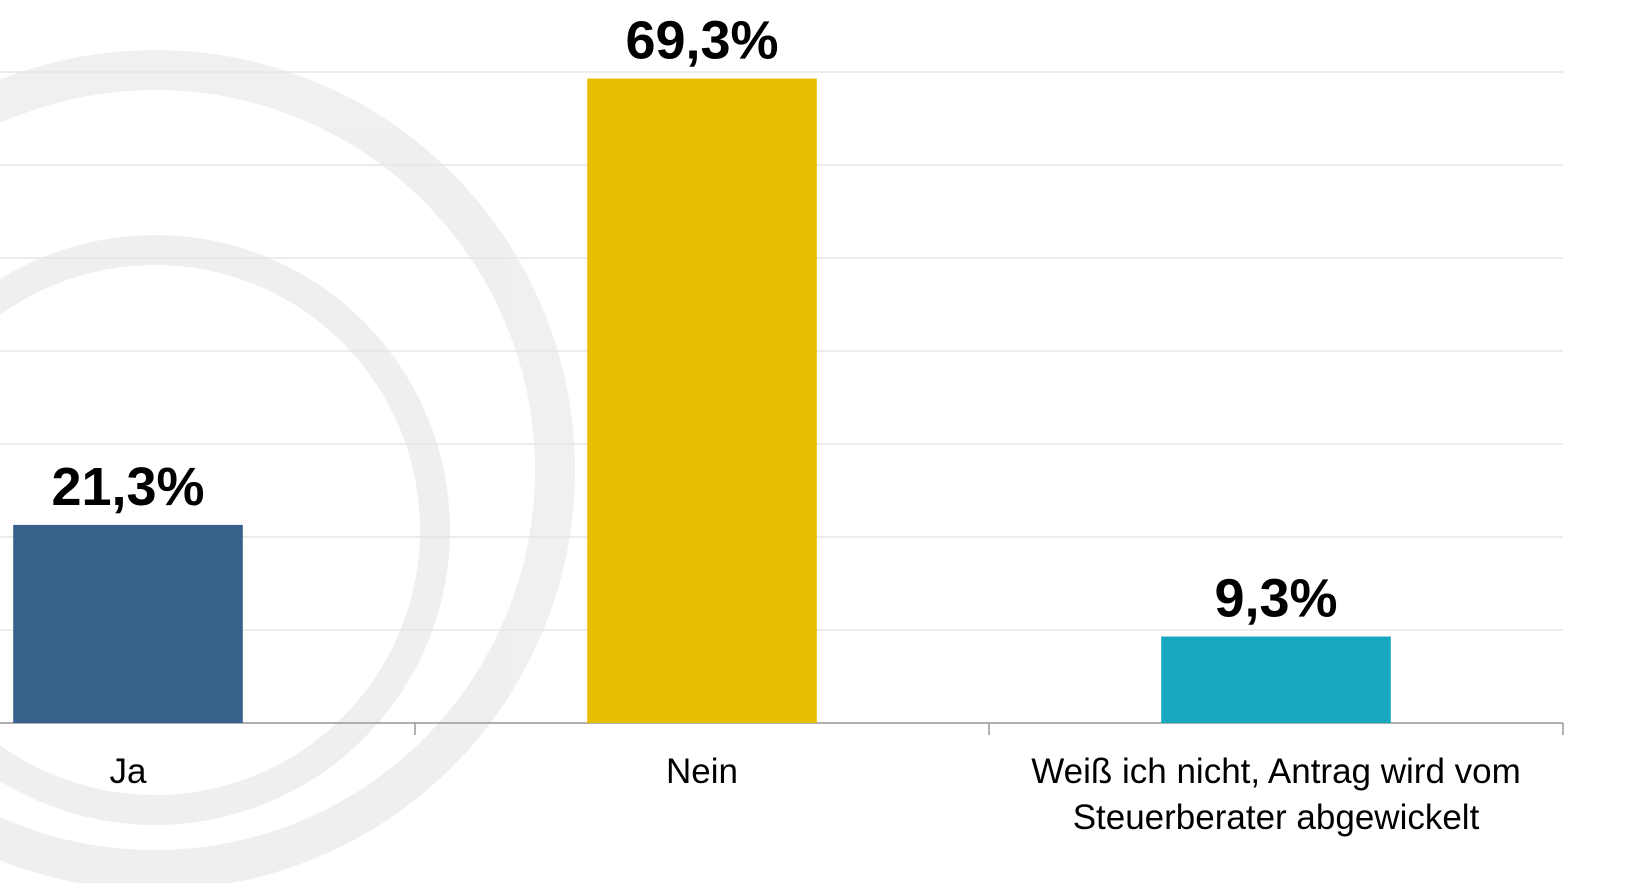 Image resolution: width=1647 pixels, height=883 pixels. What do you see at coordinates (702, 771) in the screenshot?
I see `x-tick-label: Nein` at bounding box center [702, 771].